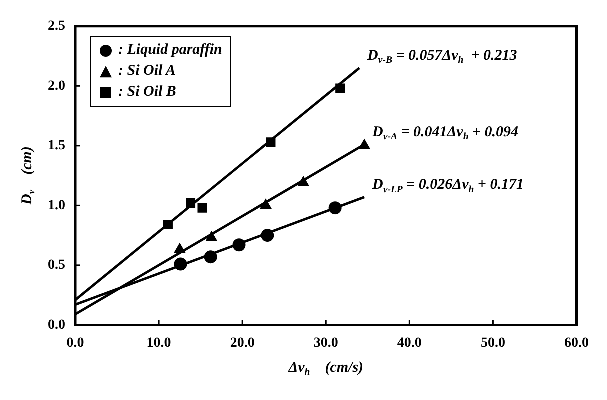 This screenshot has width=607, height=400. What do you see at coordinates (147, 72) in the screenshot?
I see `legend-label: : Si Oil A` at bounding box center [147, 72].